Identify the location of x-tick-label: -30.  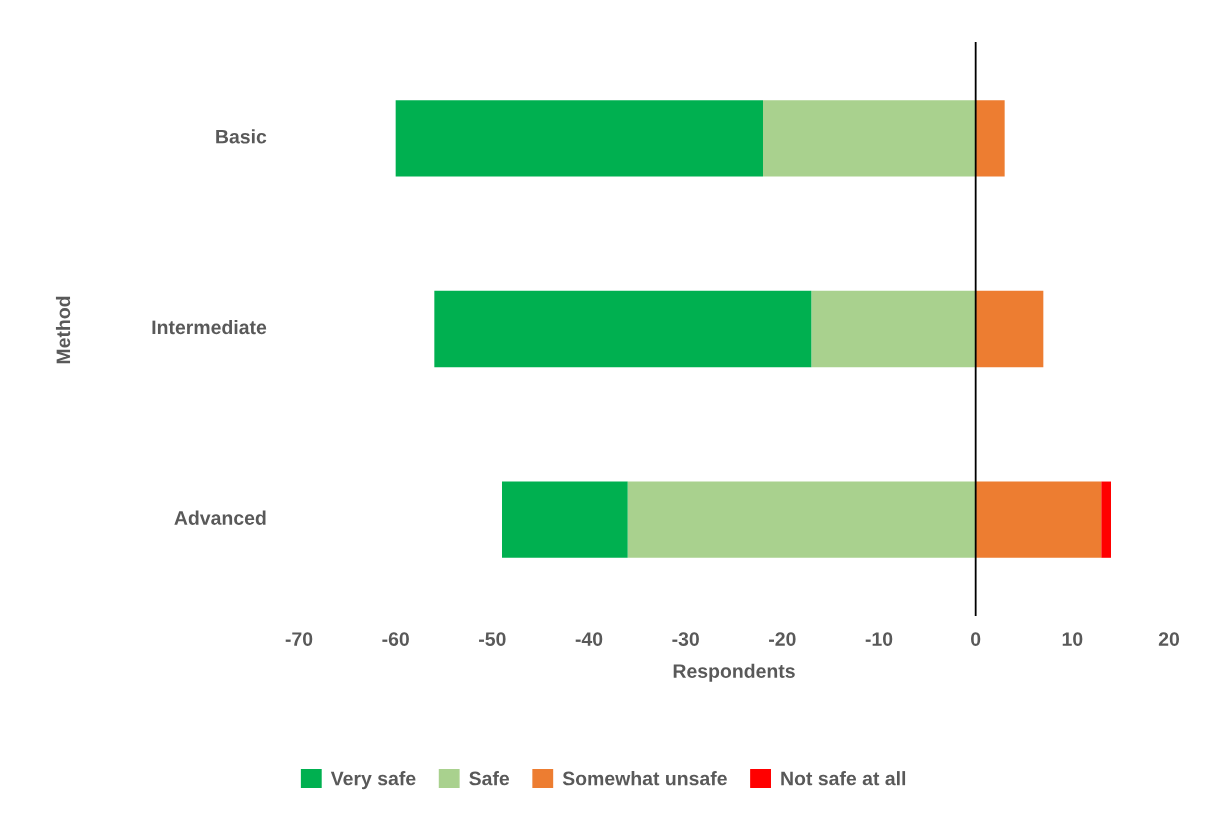
(685, 639).